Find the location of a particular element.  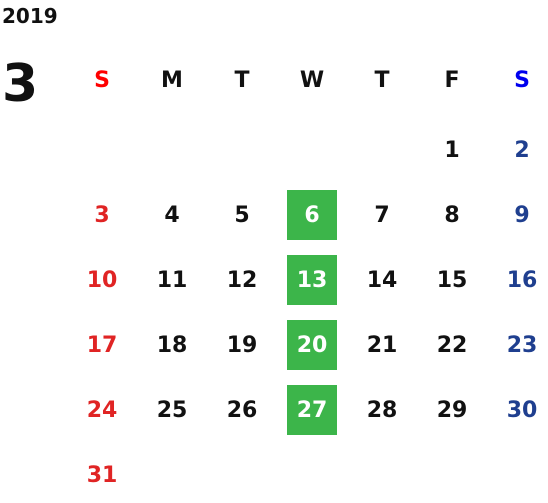

day-cell: 3 is located at coordinates (102, 215).